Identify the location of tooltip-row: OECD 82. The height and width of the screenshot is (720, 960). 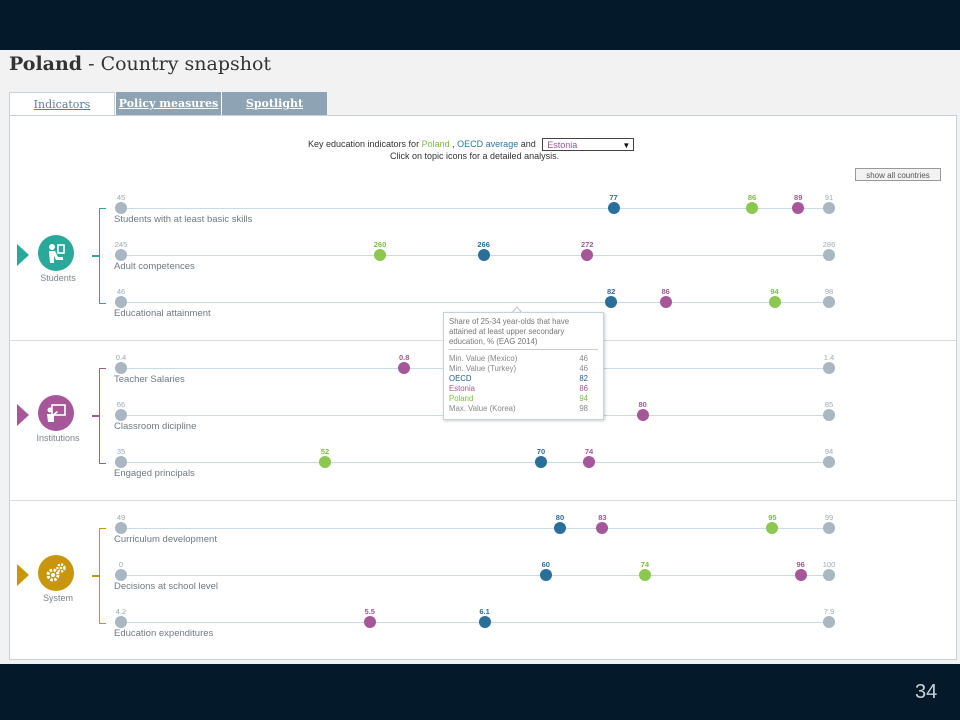
(523, 379).